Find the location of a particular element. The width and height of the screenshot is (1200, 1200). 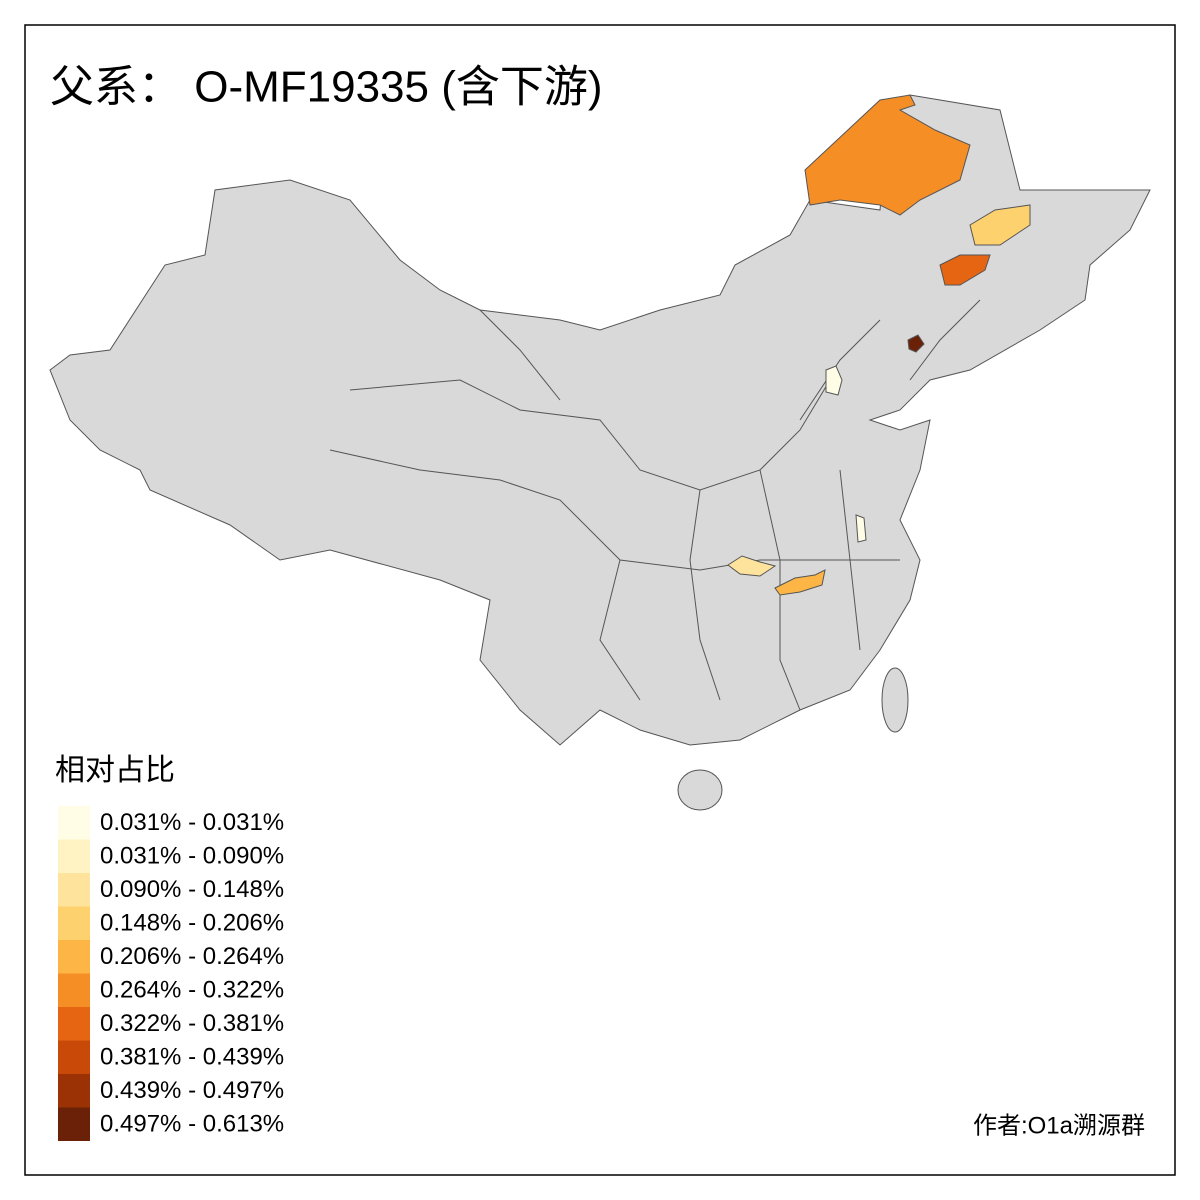

legend-label: 0.322% - 0.381% is located at coordinates (192, 1023).